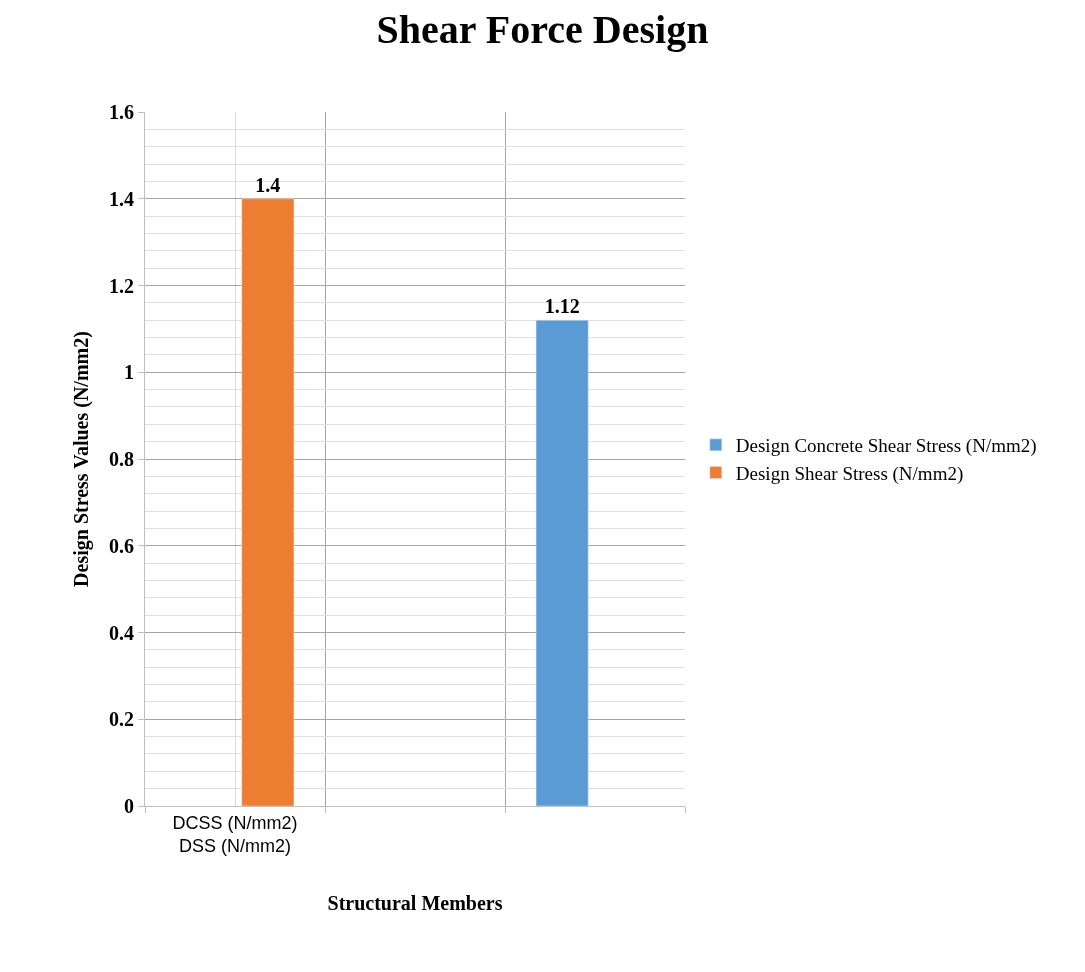  Describe the element at coordinates (562, 306) in the screenshot. I see `data-label: 1.12` at that location.